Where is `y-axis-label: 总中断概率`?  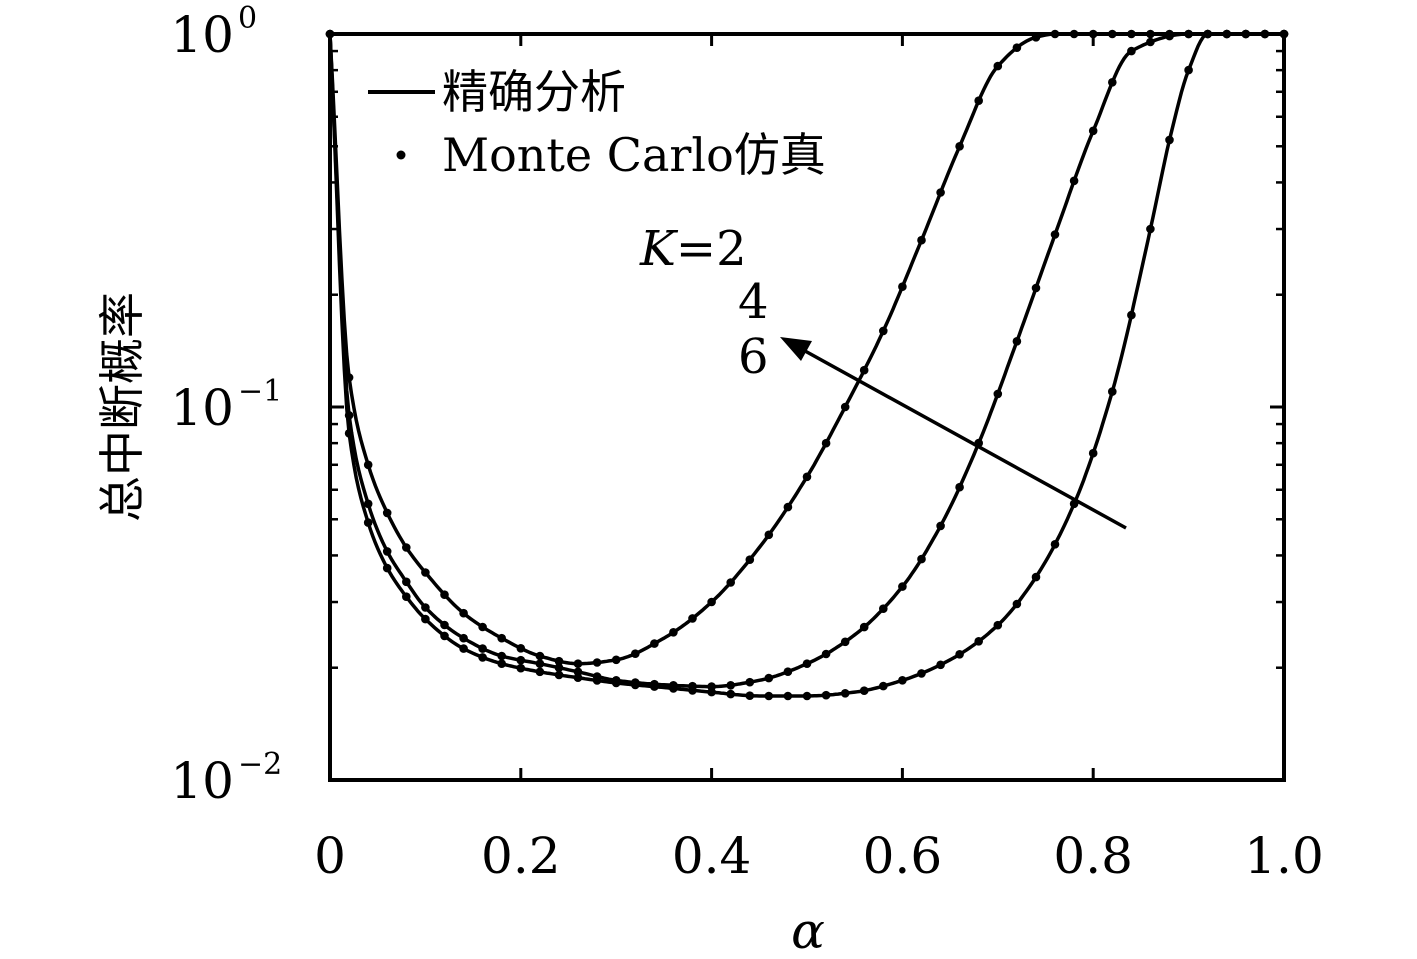
y-axis-label: 总中断概率 is located at coordinates (122, 407).